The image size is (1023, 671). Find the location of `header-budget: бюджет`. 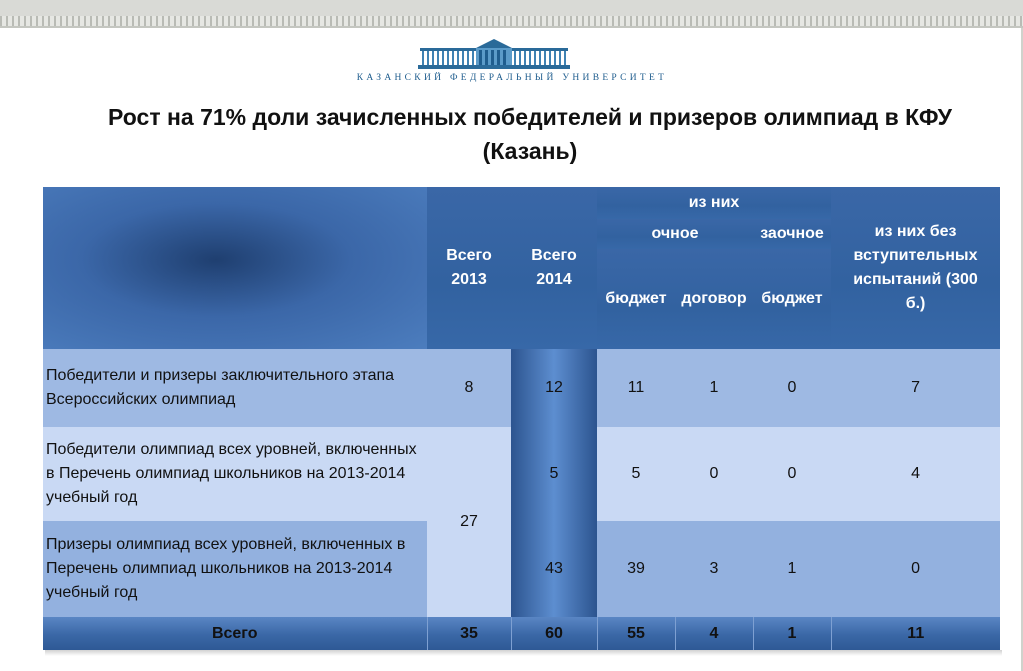

header-budget: бюджет is located at coordinates (636, 299).